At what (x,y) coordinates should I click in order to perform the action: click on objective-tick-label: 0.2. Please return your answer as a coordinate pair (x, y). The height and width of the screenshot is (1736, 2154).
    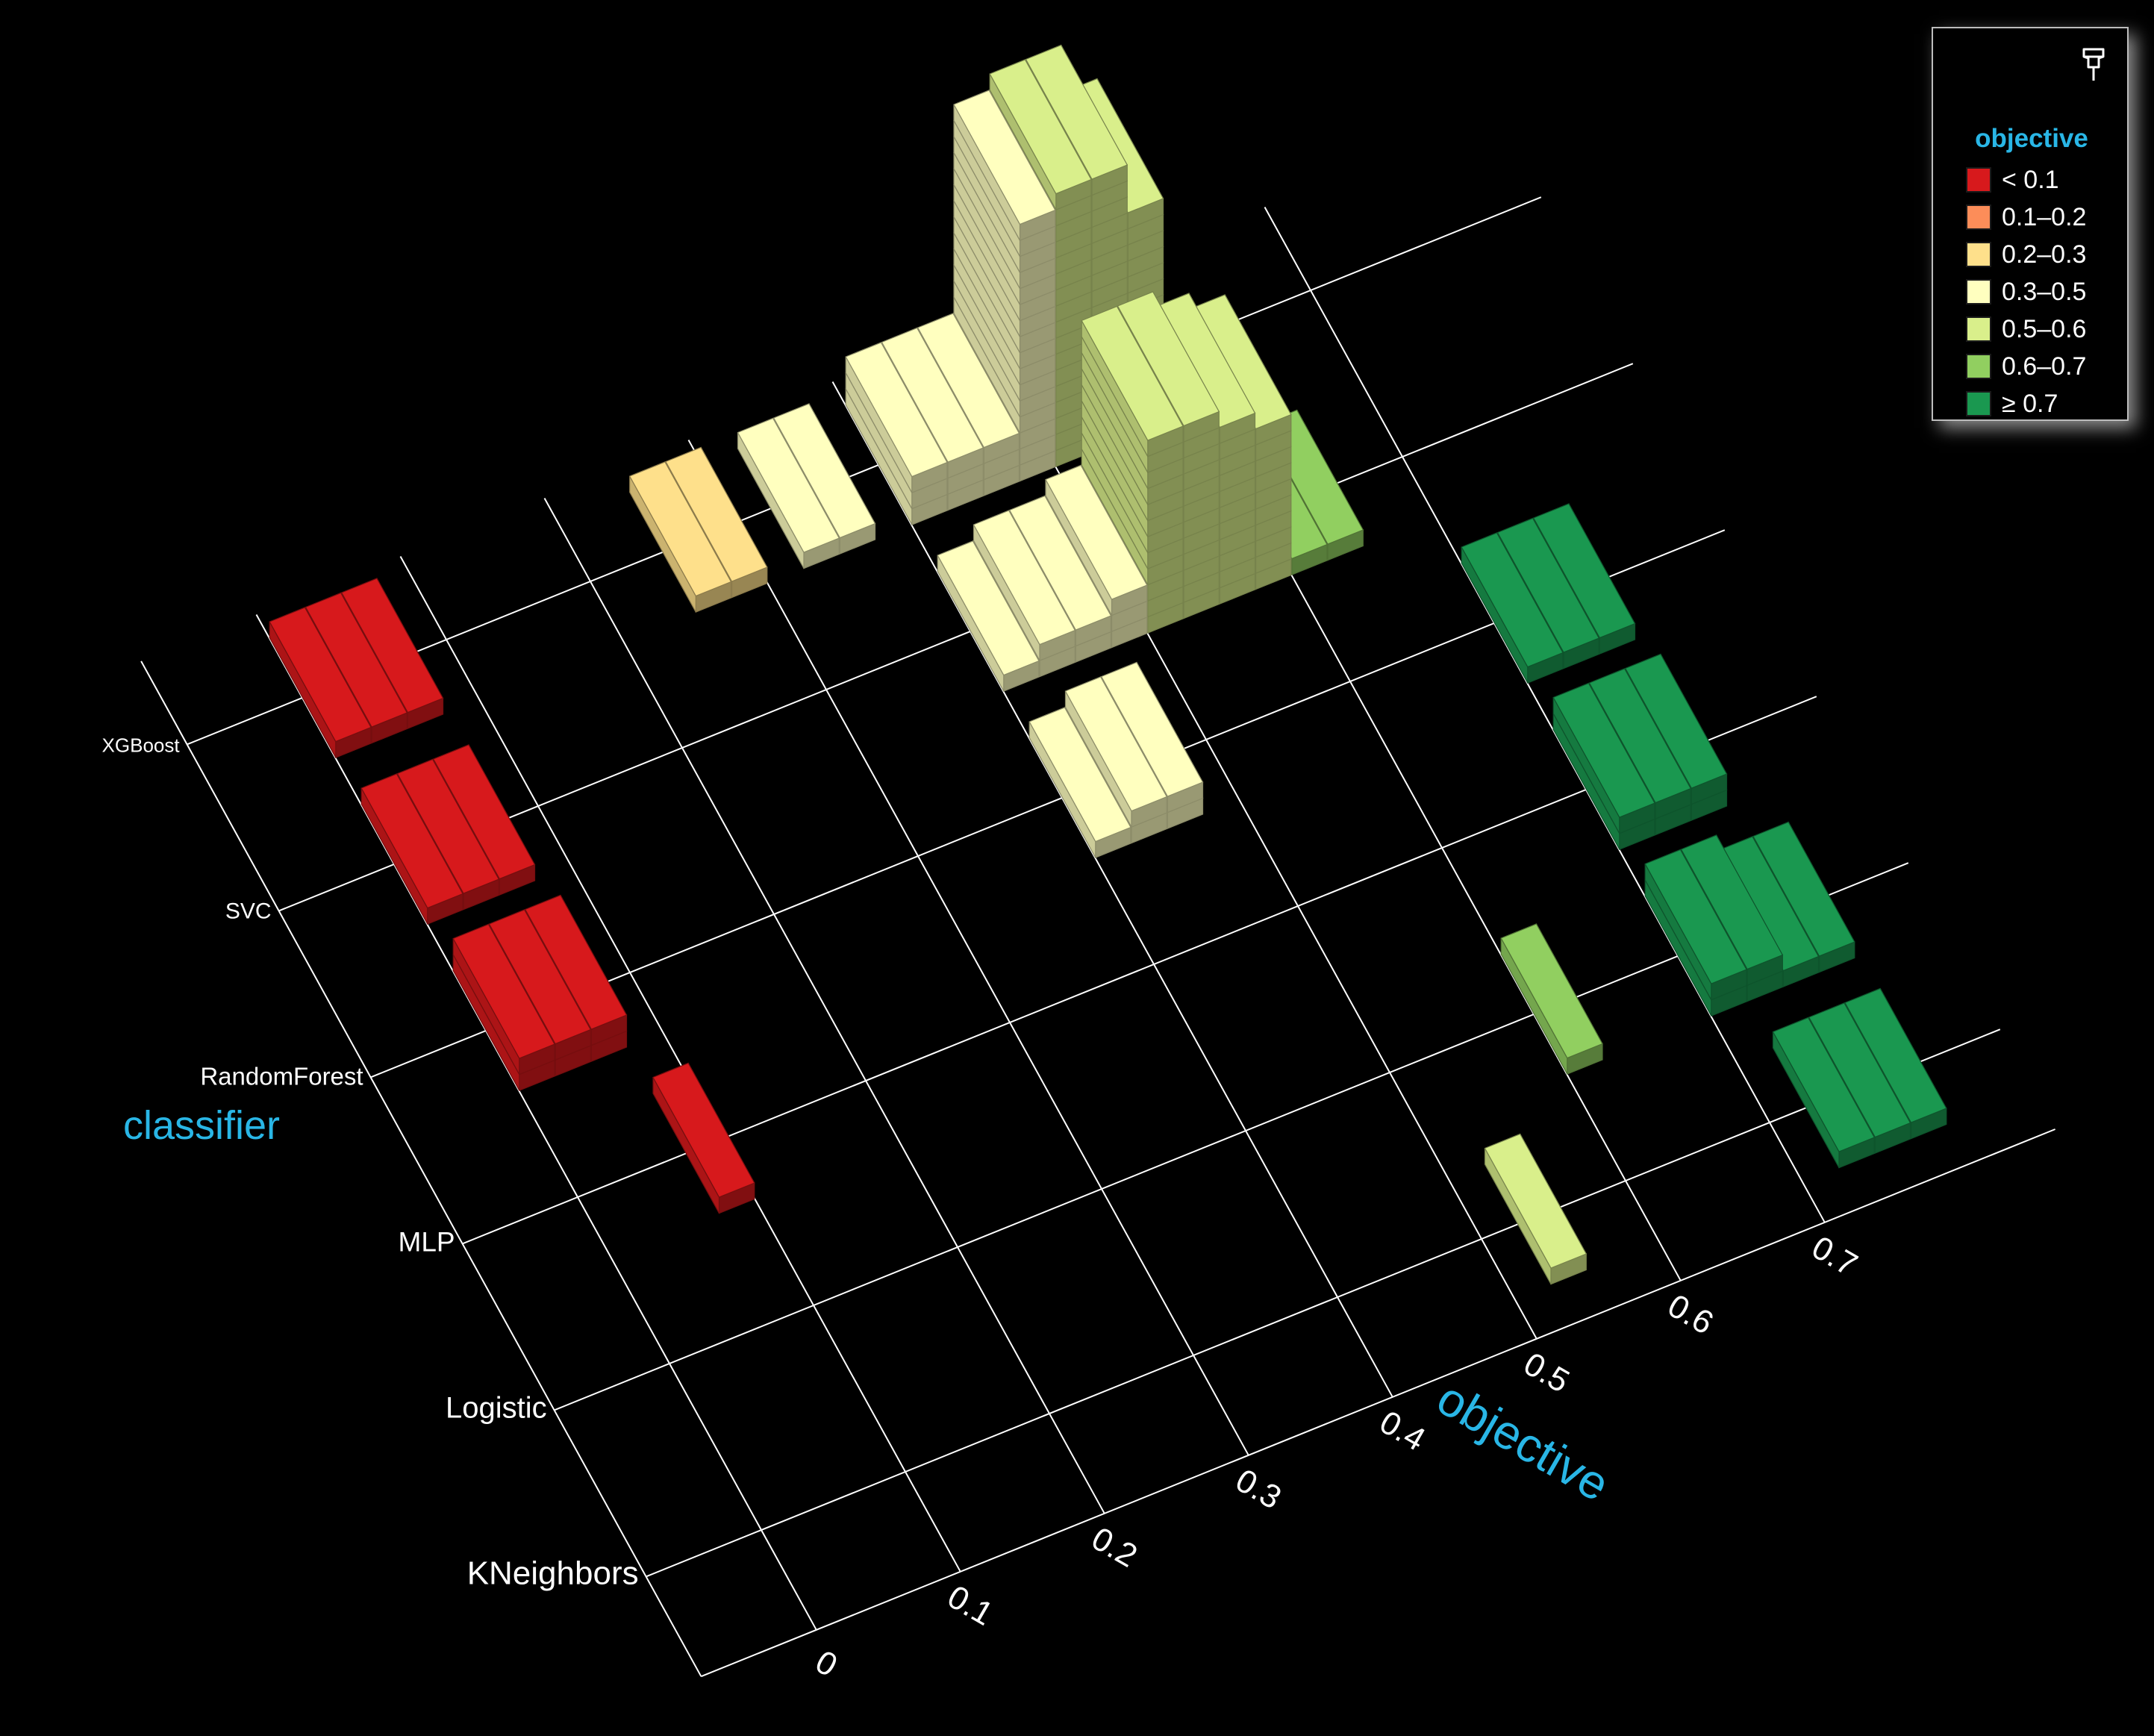
    Looking at the image, I should click on (1114, 1547).